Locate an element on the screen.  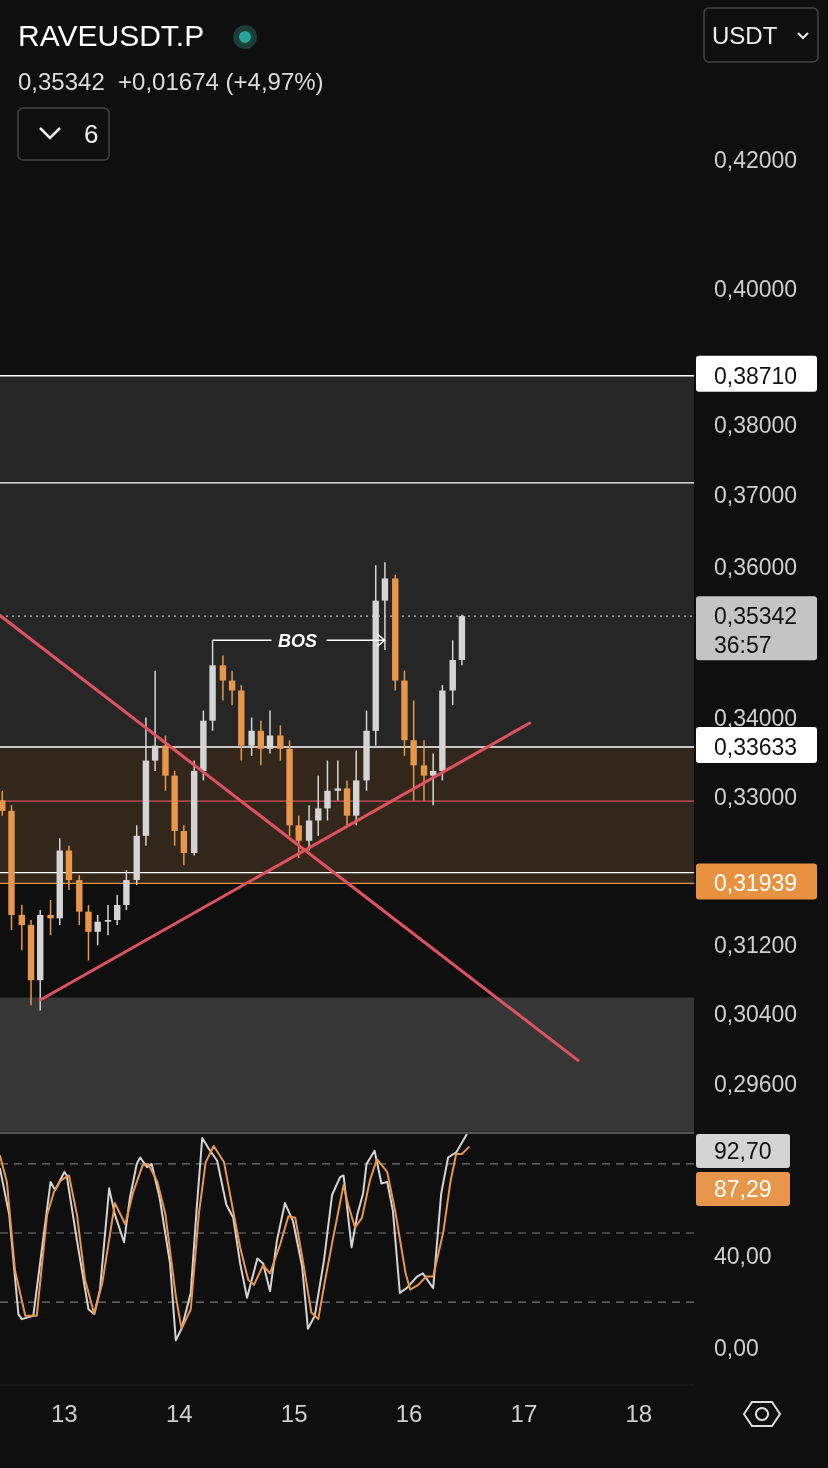
ref-line-label: 0,31939 is located at coordinates (756, 883).